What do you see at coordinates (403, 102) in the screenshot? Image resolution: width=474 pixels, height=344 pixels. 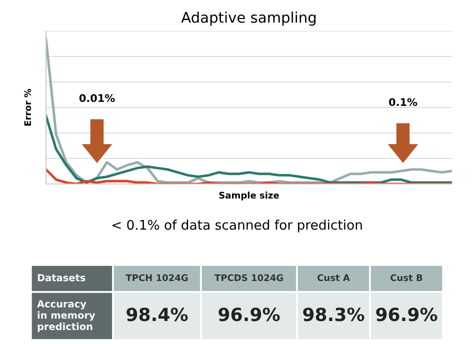 I see `annotation: 0.1%` at bounding box center [403, 102].